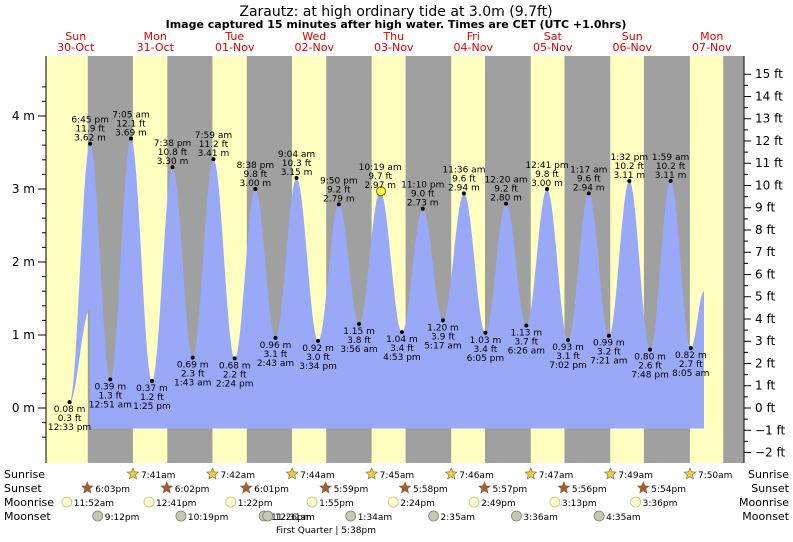 The width and height of the screenshot is (793, 542). I want to click on tide-label-time: 7:21 am, so click(608, 362).